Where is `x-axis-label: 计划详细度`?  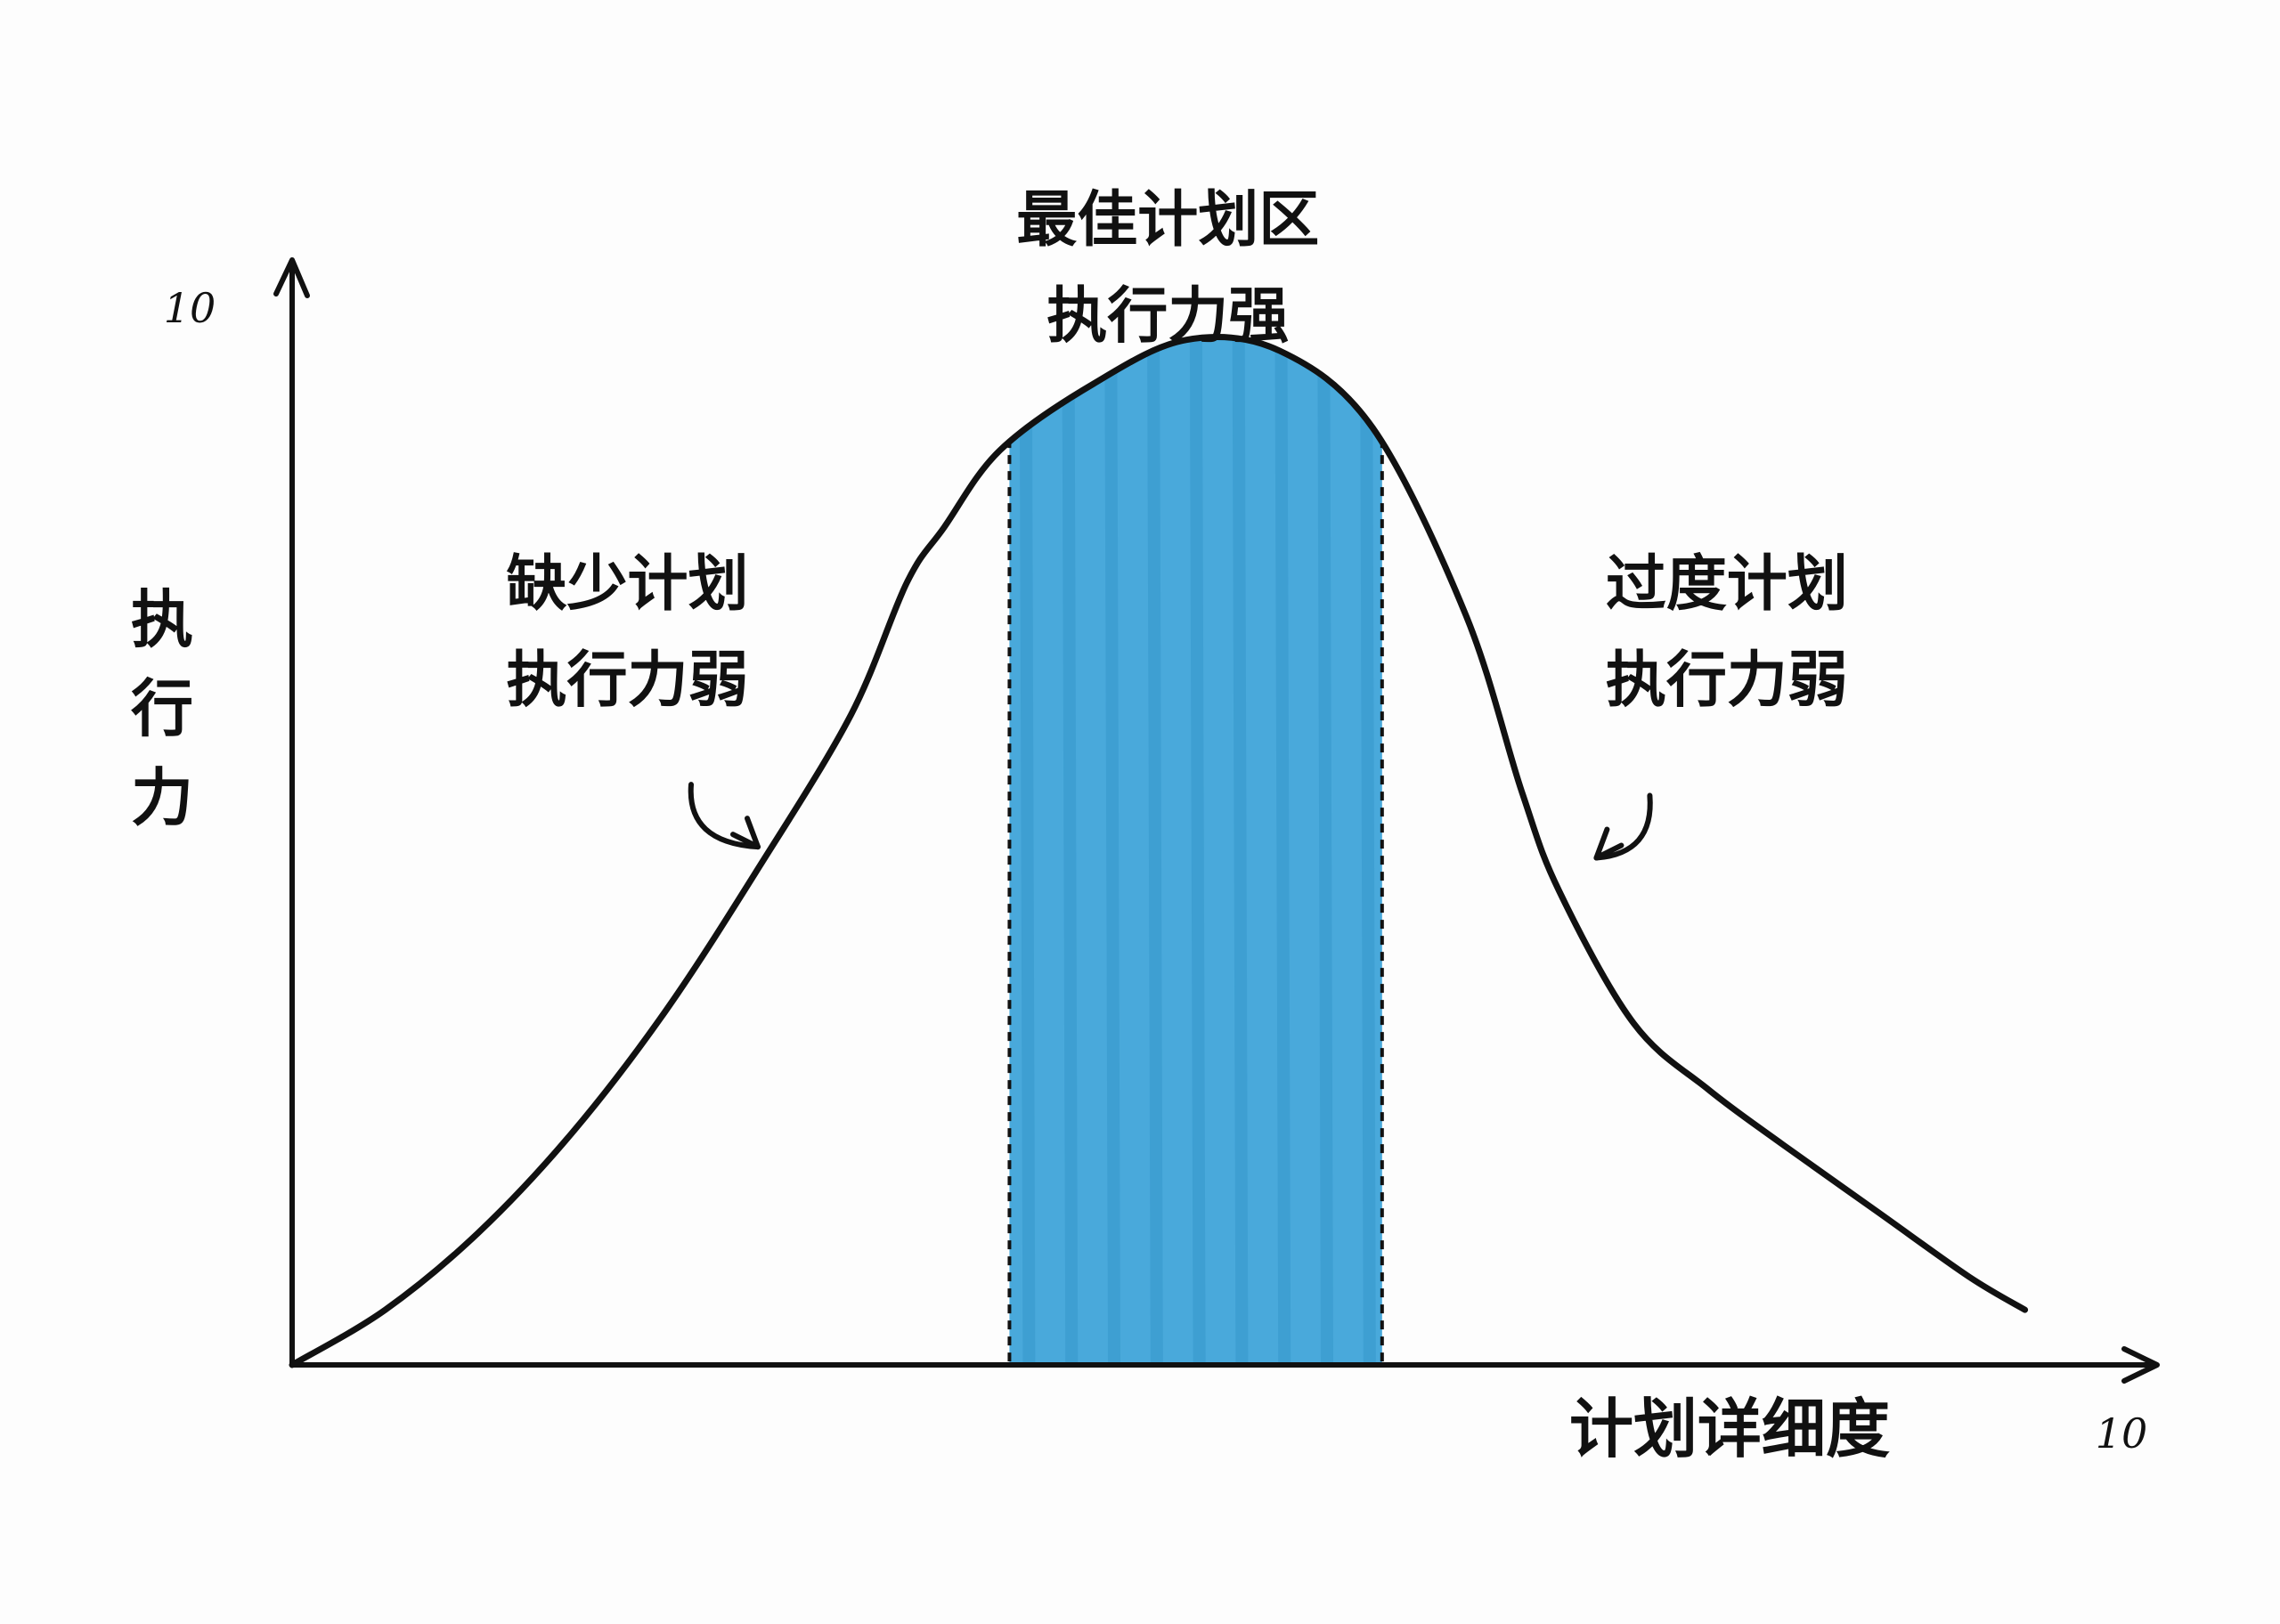 x-axis-label: 计划详细度 is located at coordinates (1729, 1429).